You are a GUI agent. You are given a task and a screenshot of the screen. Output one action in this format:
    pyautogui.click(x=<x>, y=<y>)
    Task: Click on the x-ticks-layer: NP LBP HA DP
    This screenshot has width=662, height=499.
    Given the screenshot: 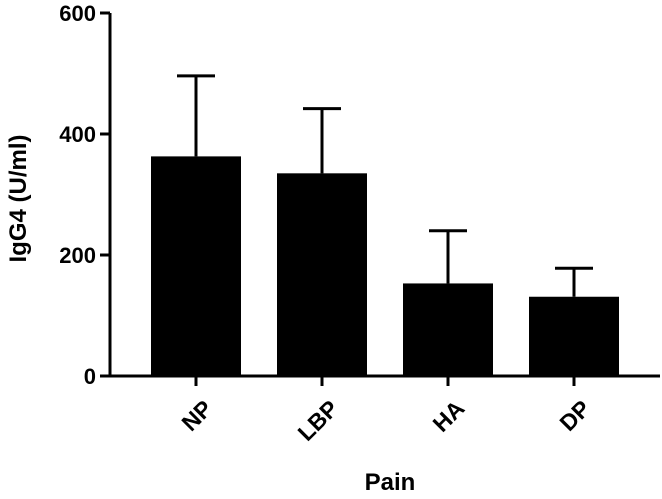 What is the action you would take?
    pyautogui.click(x=385, y=411)
    